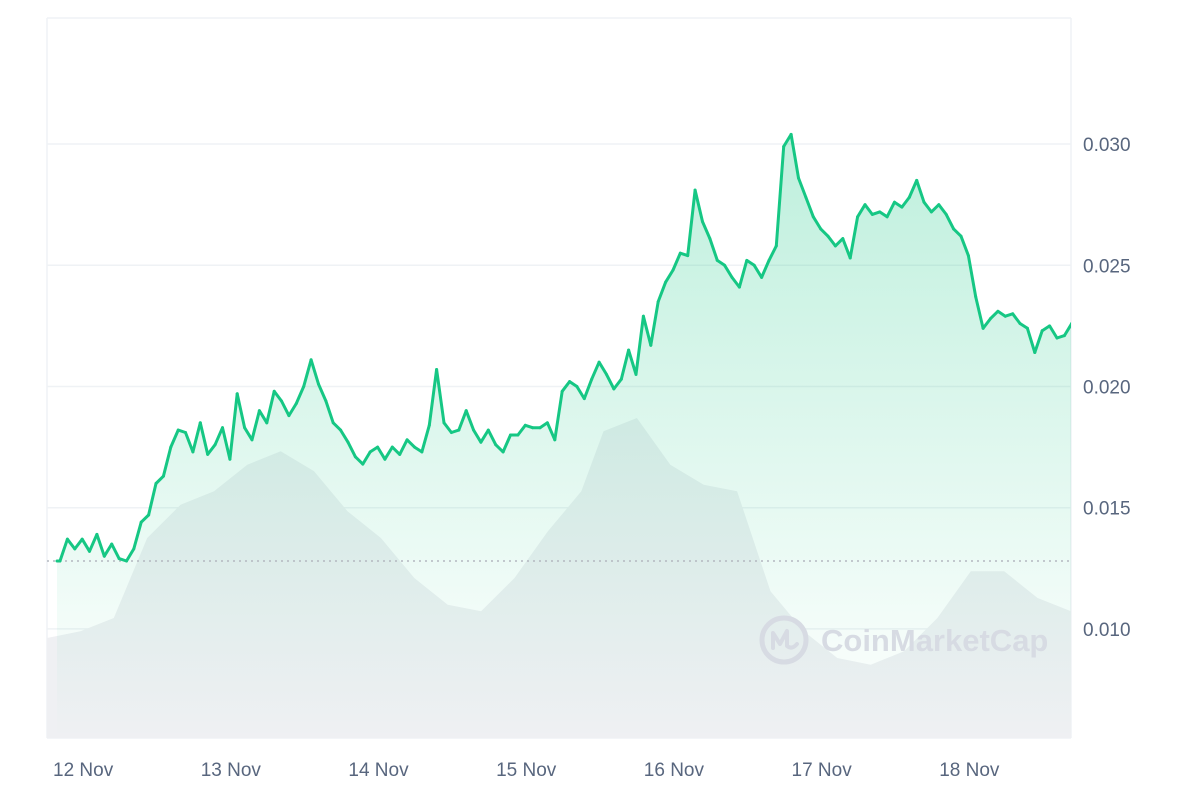 This screenshot has width=1200, height=800. Describe the element at coordinates (1107, 266) in the screenshot. I see `y-tick-label: 0.025` at that location.